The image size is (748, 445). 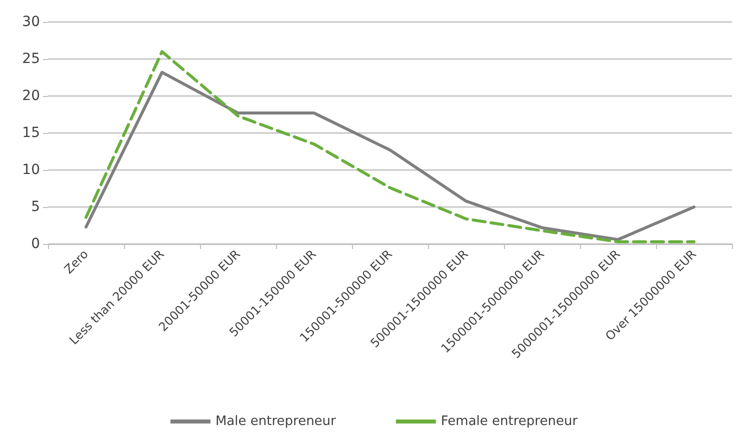 I want to click on y-tick-label: 25, so click(x=31, y=59).